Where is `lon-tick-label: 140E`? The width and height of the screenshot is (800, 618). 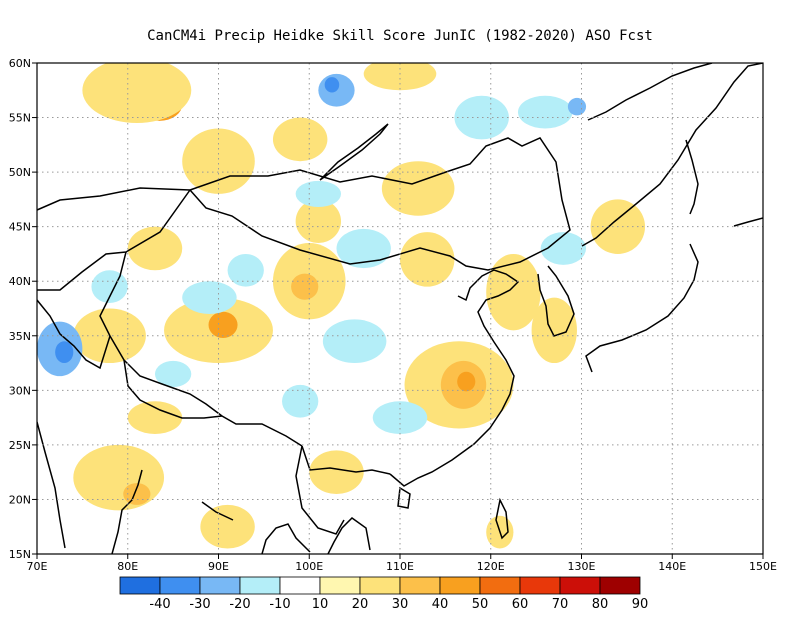 lon-tick-label: 140E is located at coordinates (672, 566).